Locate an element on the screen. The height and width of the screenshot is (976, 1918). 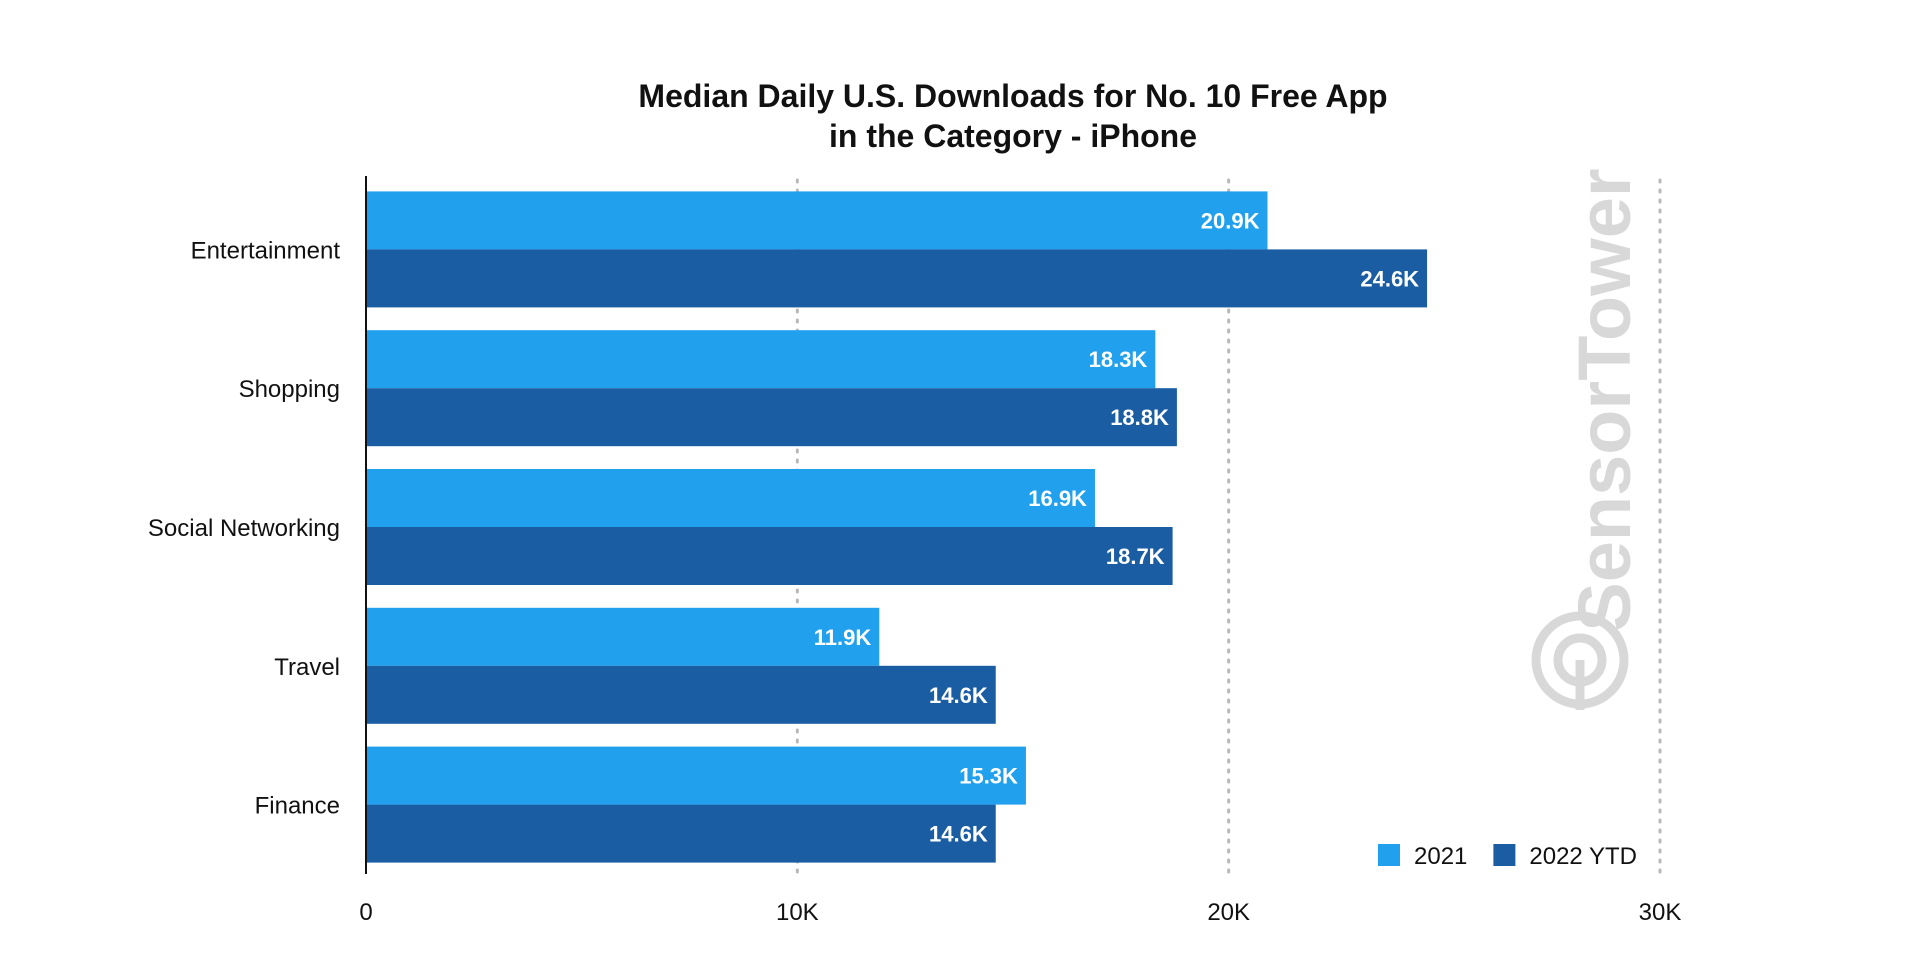
sensor-tower-logo-icon is located at coordinates (1580, 660).